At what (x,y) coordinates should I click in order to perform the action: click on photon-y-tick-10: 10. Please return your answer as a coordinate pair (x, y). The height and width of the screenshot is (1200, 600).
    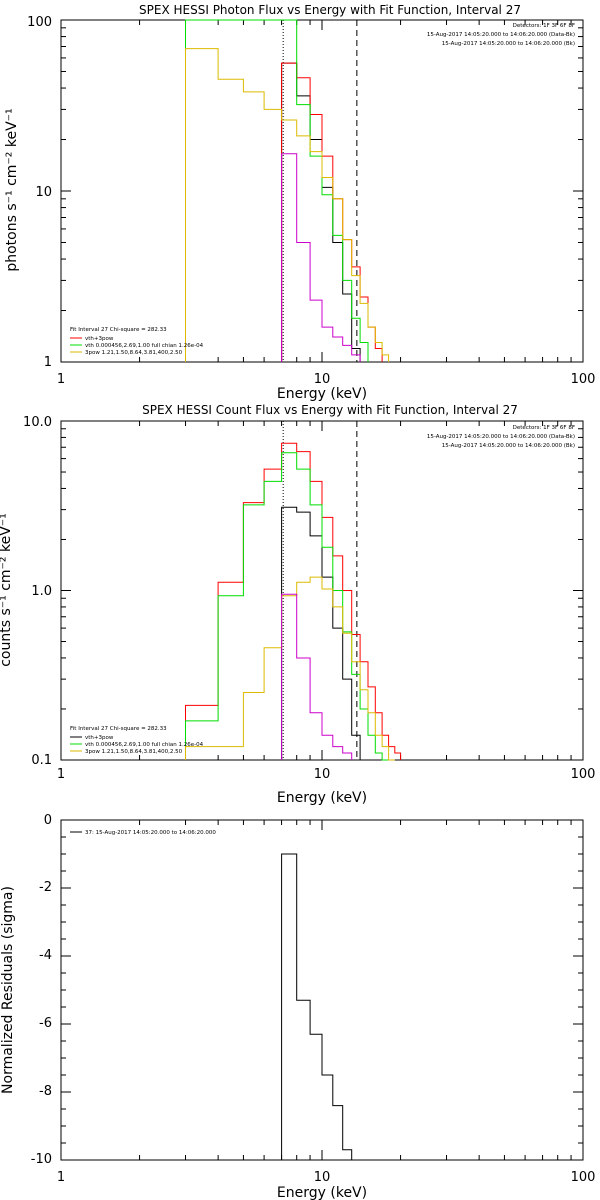
    Looking at the image, I should click on (43, 192).